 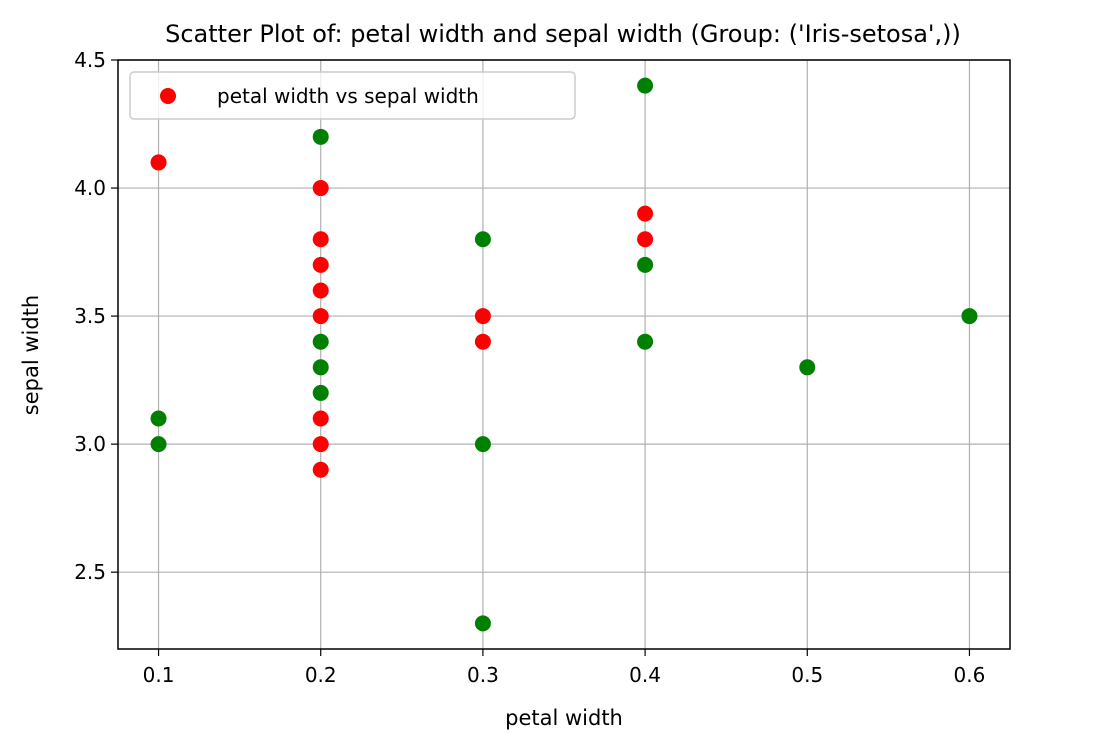 I want to click on legend: petal width vs sepal width, so click(x=352, y=95).